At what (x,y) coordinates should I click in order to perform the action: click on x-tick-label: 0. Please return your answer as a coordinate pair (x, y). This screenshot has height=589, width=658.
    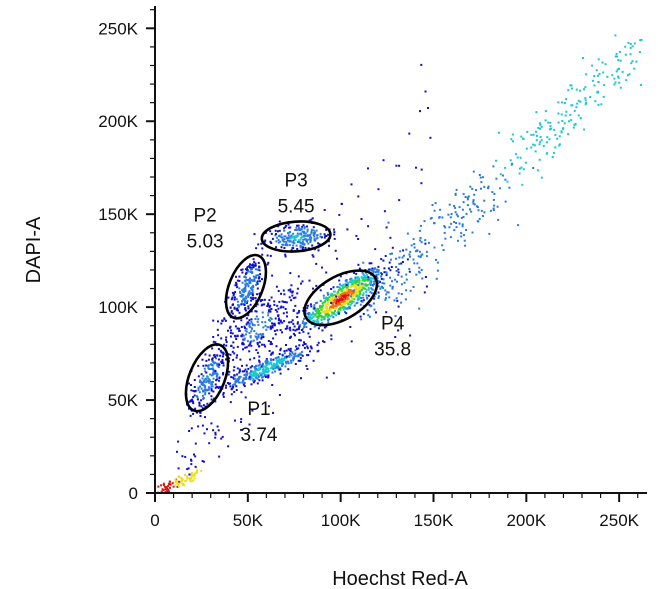
    Looking at the image, I should click on (154, 520).